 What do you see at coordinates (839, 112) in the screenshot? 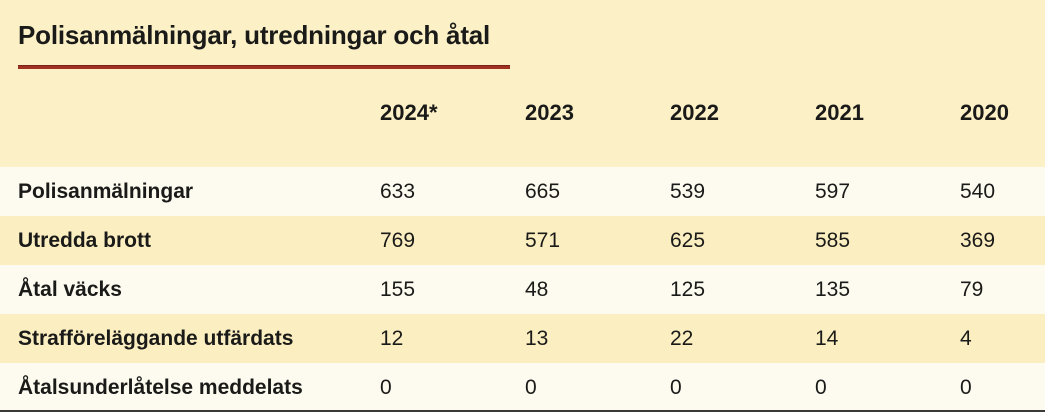
I see `column-header-2021: 2021` at bounding box center [839, 112].